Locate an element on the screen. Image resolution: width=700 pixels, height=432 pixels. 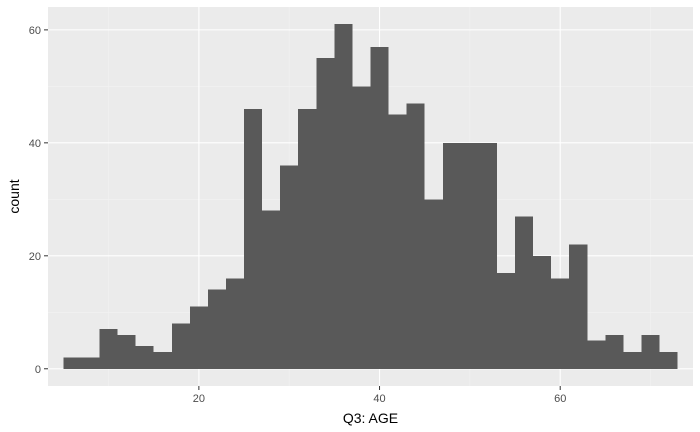
x-tick-label: 60 is located at coordinates (560, 399).